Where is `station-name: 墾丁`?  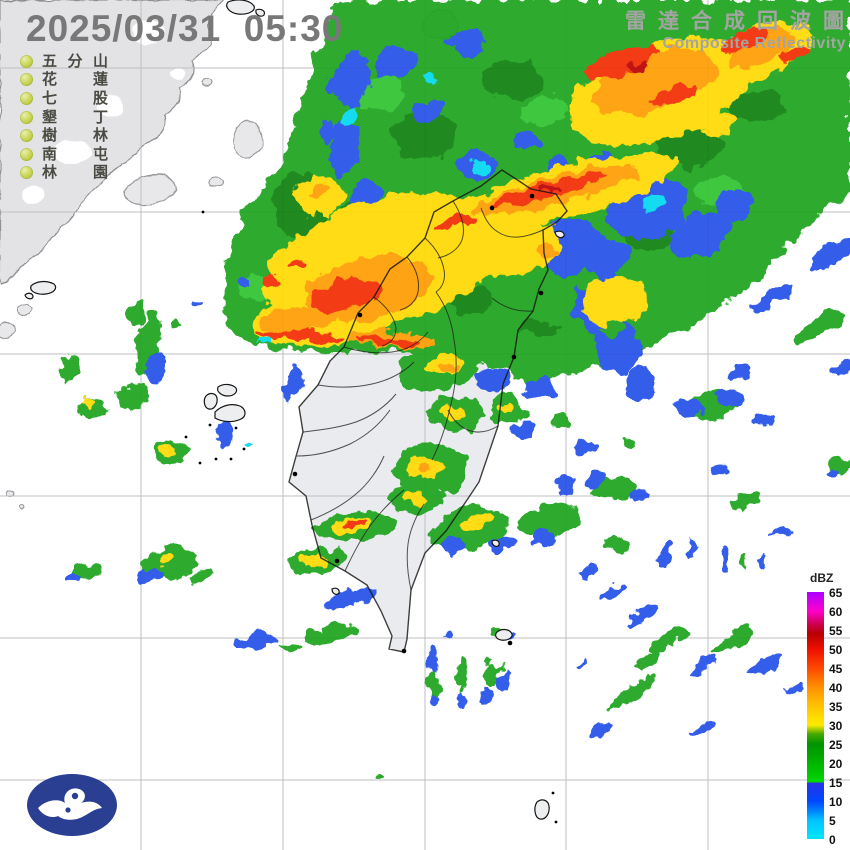 station-name: 墾丁 is located at coordinates (75, 117).